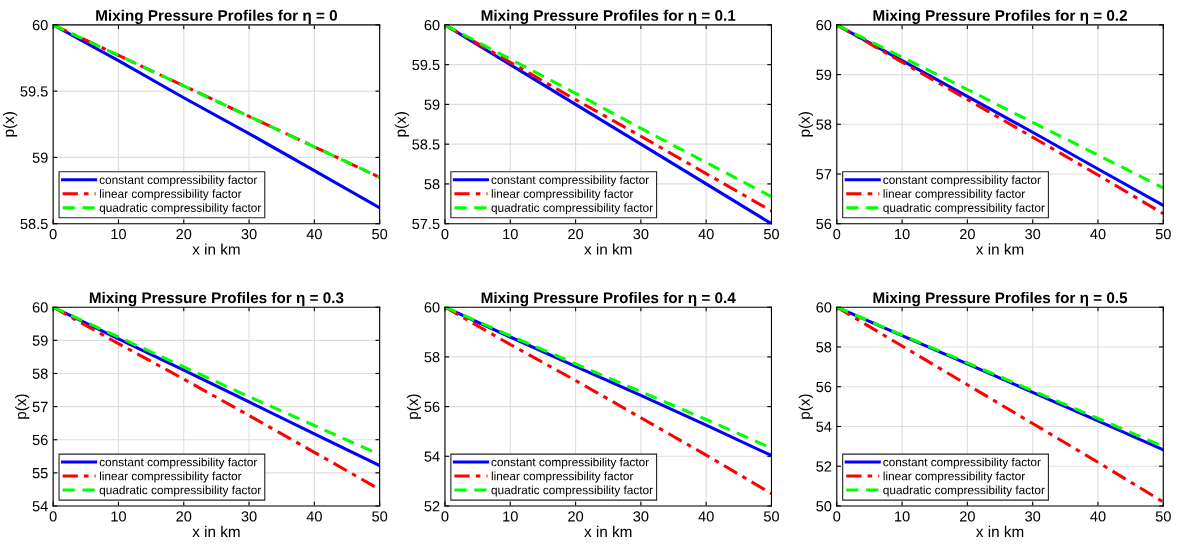  Describe the element at coordinates (1000, 405) in the screenshot. I see `line-series` at that location.